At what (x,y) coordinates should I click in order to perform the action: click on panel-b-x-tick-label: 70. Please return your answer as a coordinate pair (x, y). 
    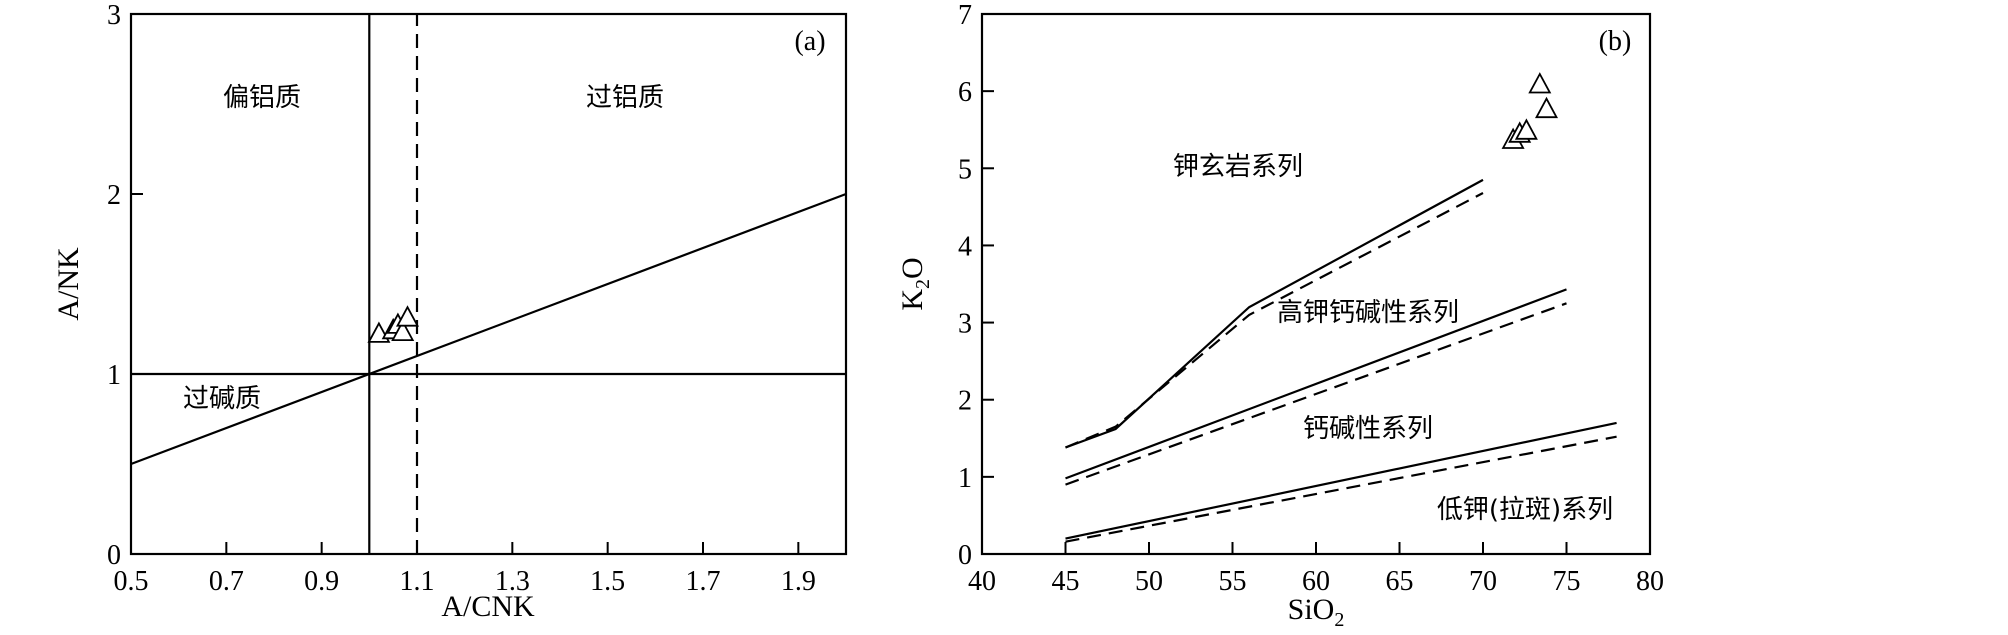
    Looking at the image, I should click on (1483, 581).